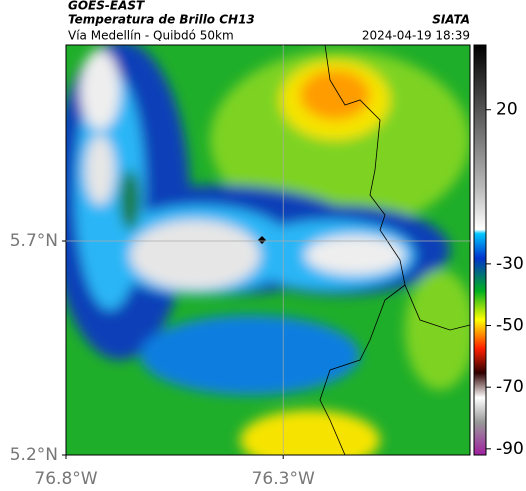 The image size is (526, 491). What do you see at coordinates (451, 20) in the screenshot?
I see `source: SIATA` at bounding box center [451, 20].